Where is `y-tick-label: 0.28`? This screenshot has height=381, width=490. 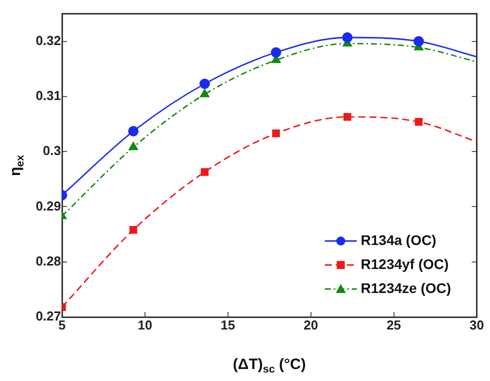 y-tick-label: 0.28 is located at coordinates (48, 260).